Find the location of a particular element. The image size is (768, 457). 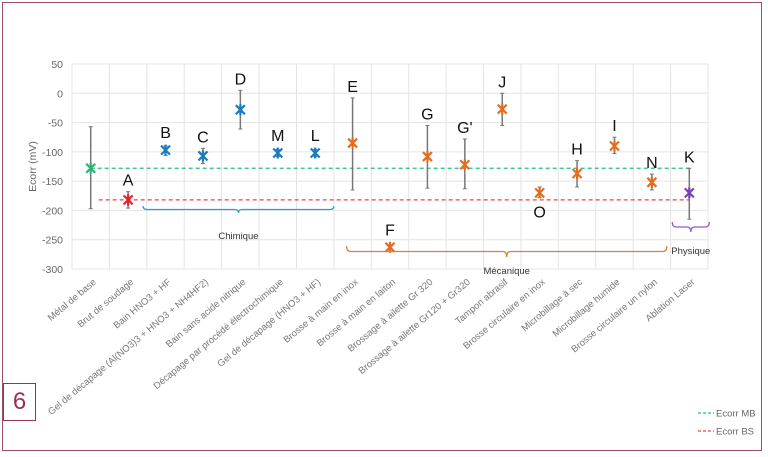

point-label: B is located at coordinates (165, 133).